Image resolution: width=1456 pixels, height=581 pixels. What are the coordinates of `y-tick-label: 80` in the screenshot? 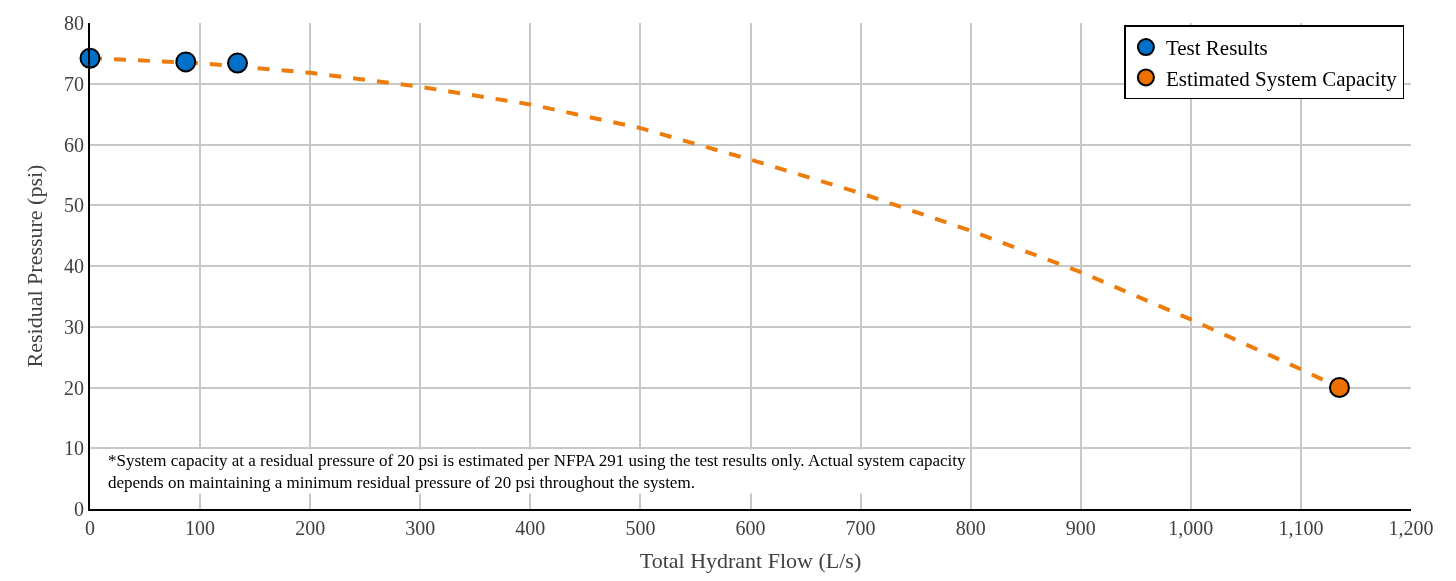 It's located at (74, 23).